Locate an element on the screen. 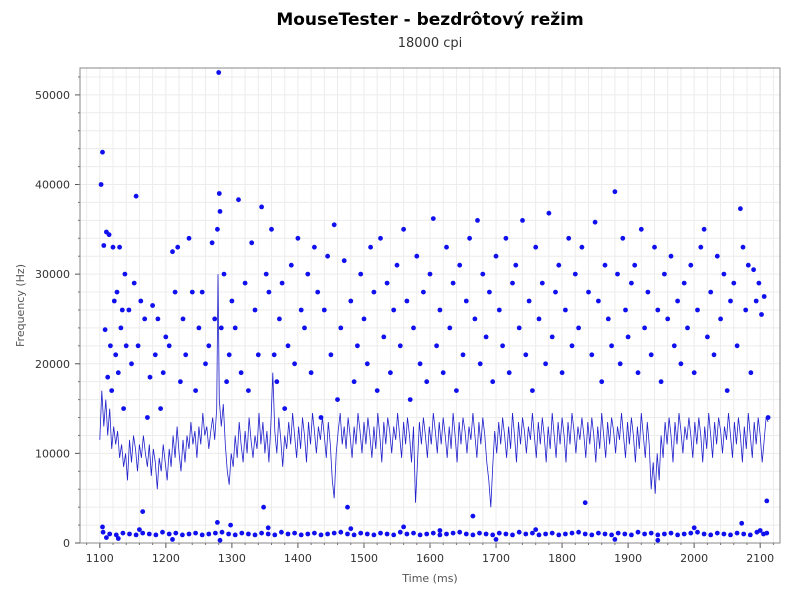 The width and height of the screenshot is (800, 600). chart-title: MouseTester - bezdrôtový režim is located at coordinates (430, 20).